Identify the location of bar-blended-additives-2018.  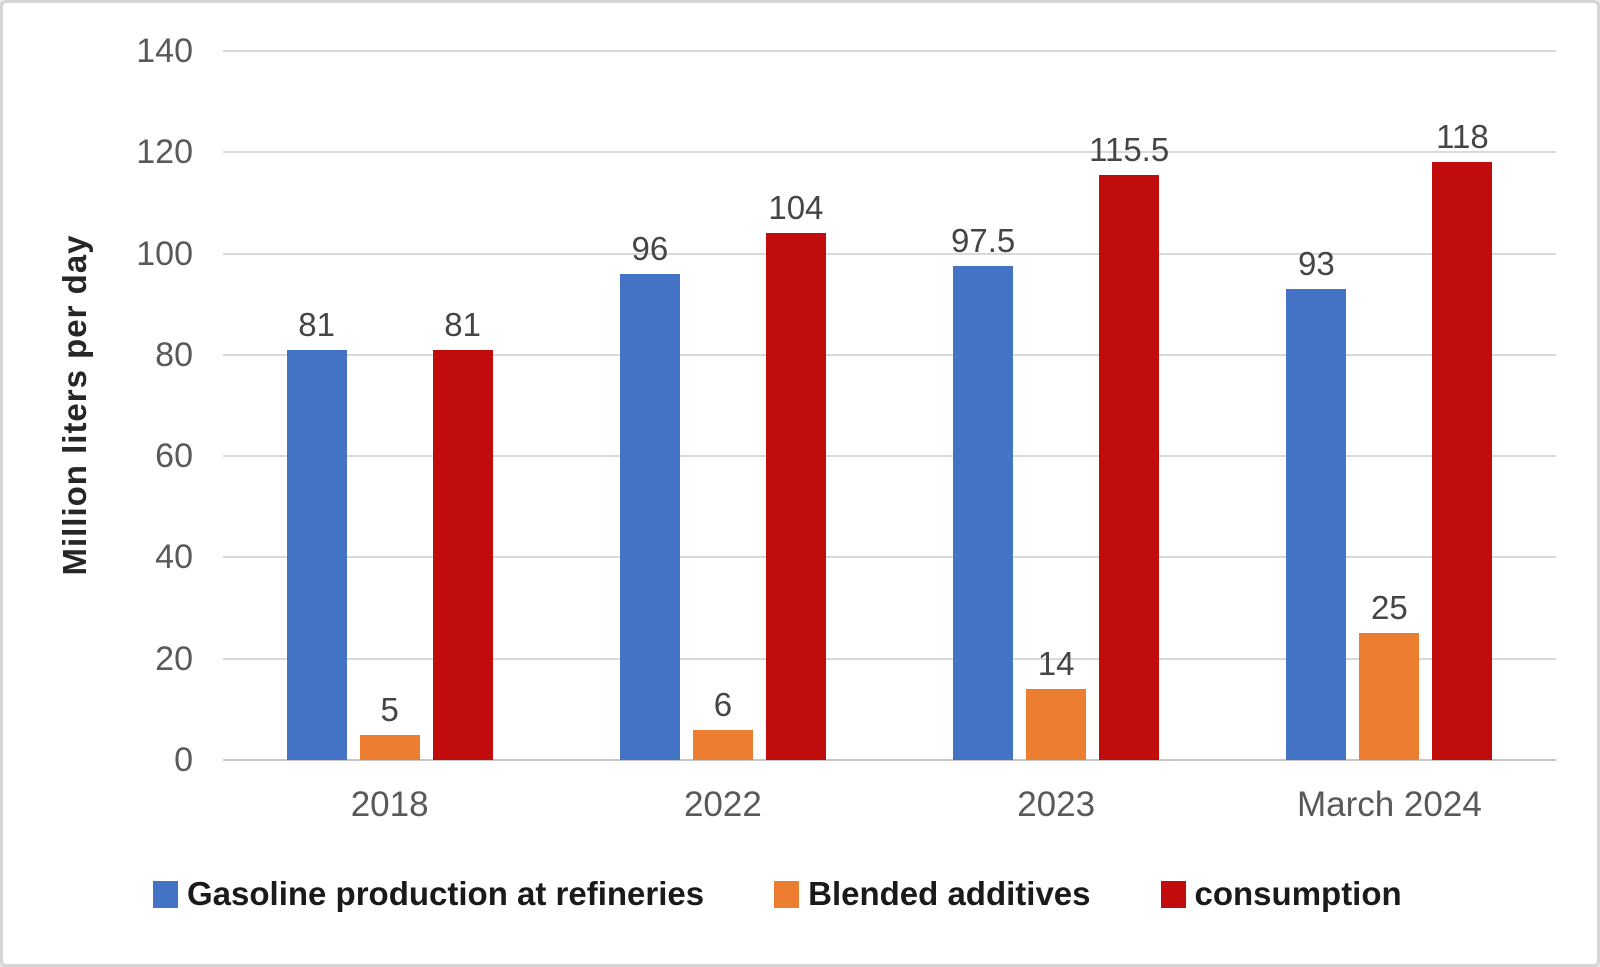
(389, 747).